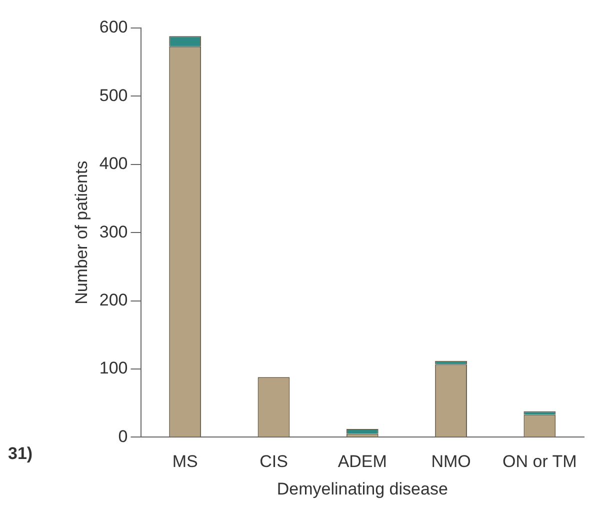 This screenshot has height=521, width=597. Describe the element at coordinates (123, 436) in the screenshot. I see `y-tick-label: 0` at that location.